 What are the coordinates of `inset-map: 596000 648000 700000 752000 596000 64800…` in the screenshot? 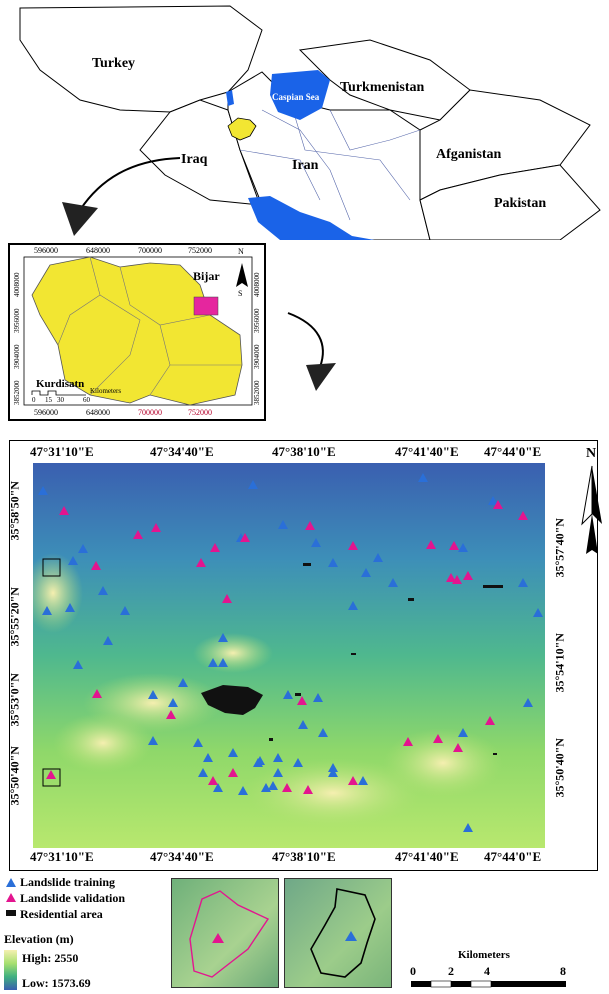 It's located at (137, 332).